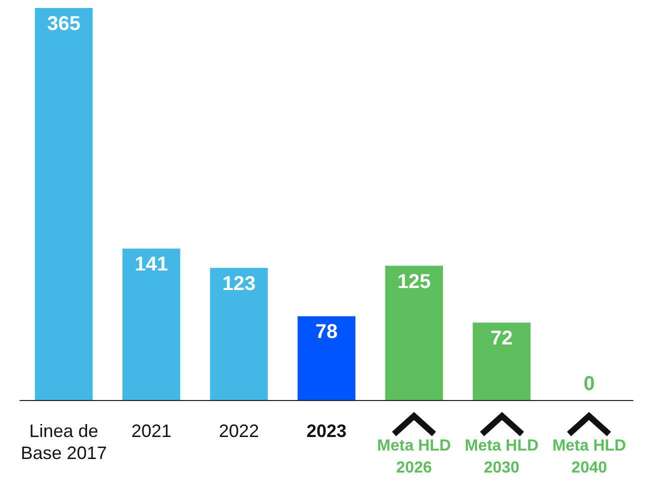  What do you see at coordinates (326, 332) in the screenshot?
I see `data-label: 78` at bounding box center [326, 332].